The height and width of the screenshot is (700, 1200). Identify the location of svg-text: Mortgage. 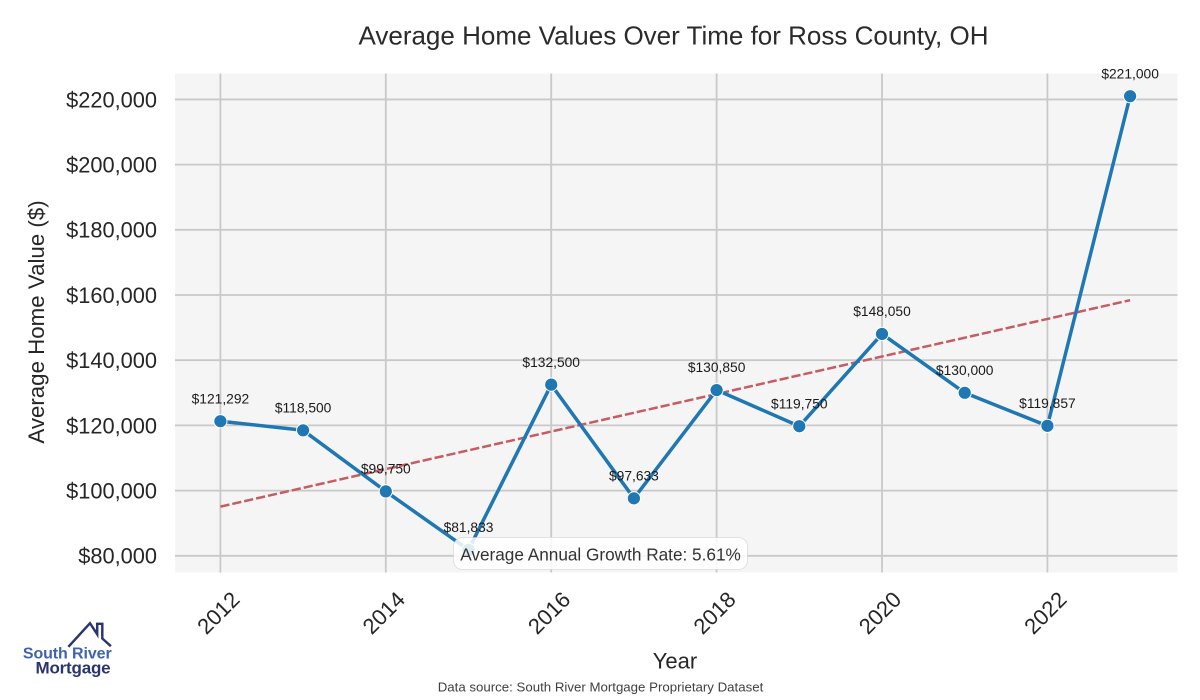
(73, 667).